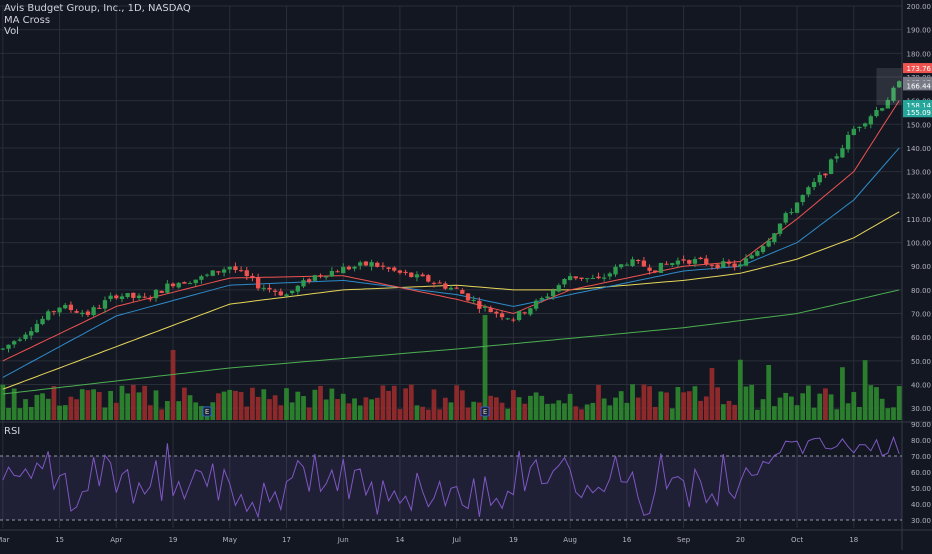  What do you see at coordinates (97, 8) in the screenshot?
I see `symbol-title: Avis Budget Group, Inc., 1D, NASDAQ` at bounding box center [97, 8].